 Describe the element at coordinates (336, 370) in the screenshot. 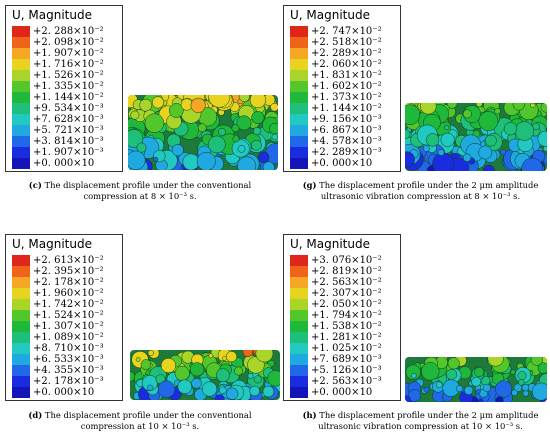

I see `legend-row: +5. 126×10⁻³` at that location.